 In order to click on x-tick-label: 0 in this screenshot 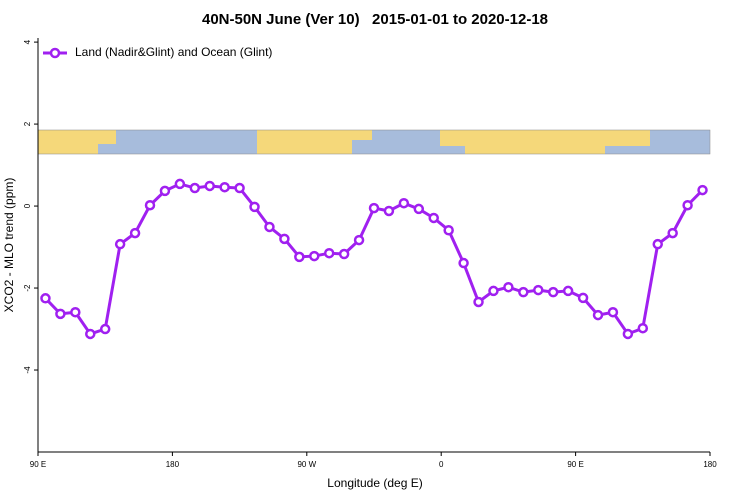, I will do `click(441, 464)`.